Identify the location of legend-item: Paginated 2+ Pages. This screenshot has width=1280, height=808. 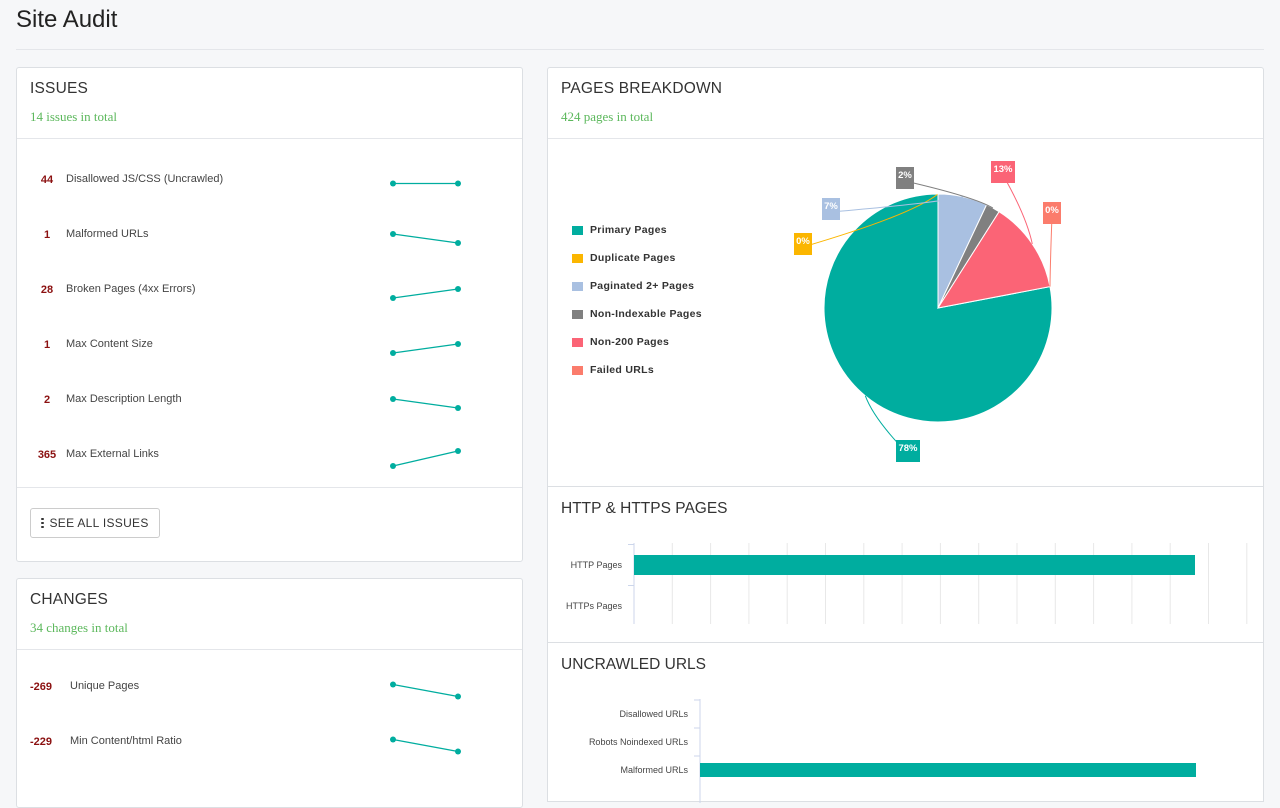
(637, 286).